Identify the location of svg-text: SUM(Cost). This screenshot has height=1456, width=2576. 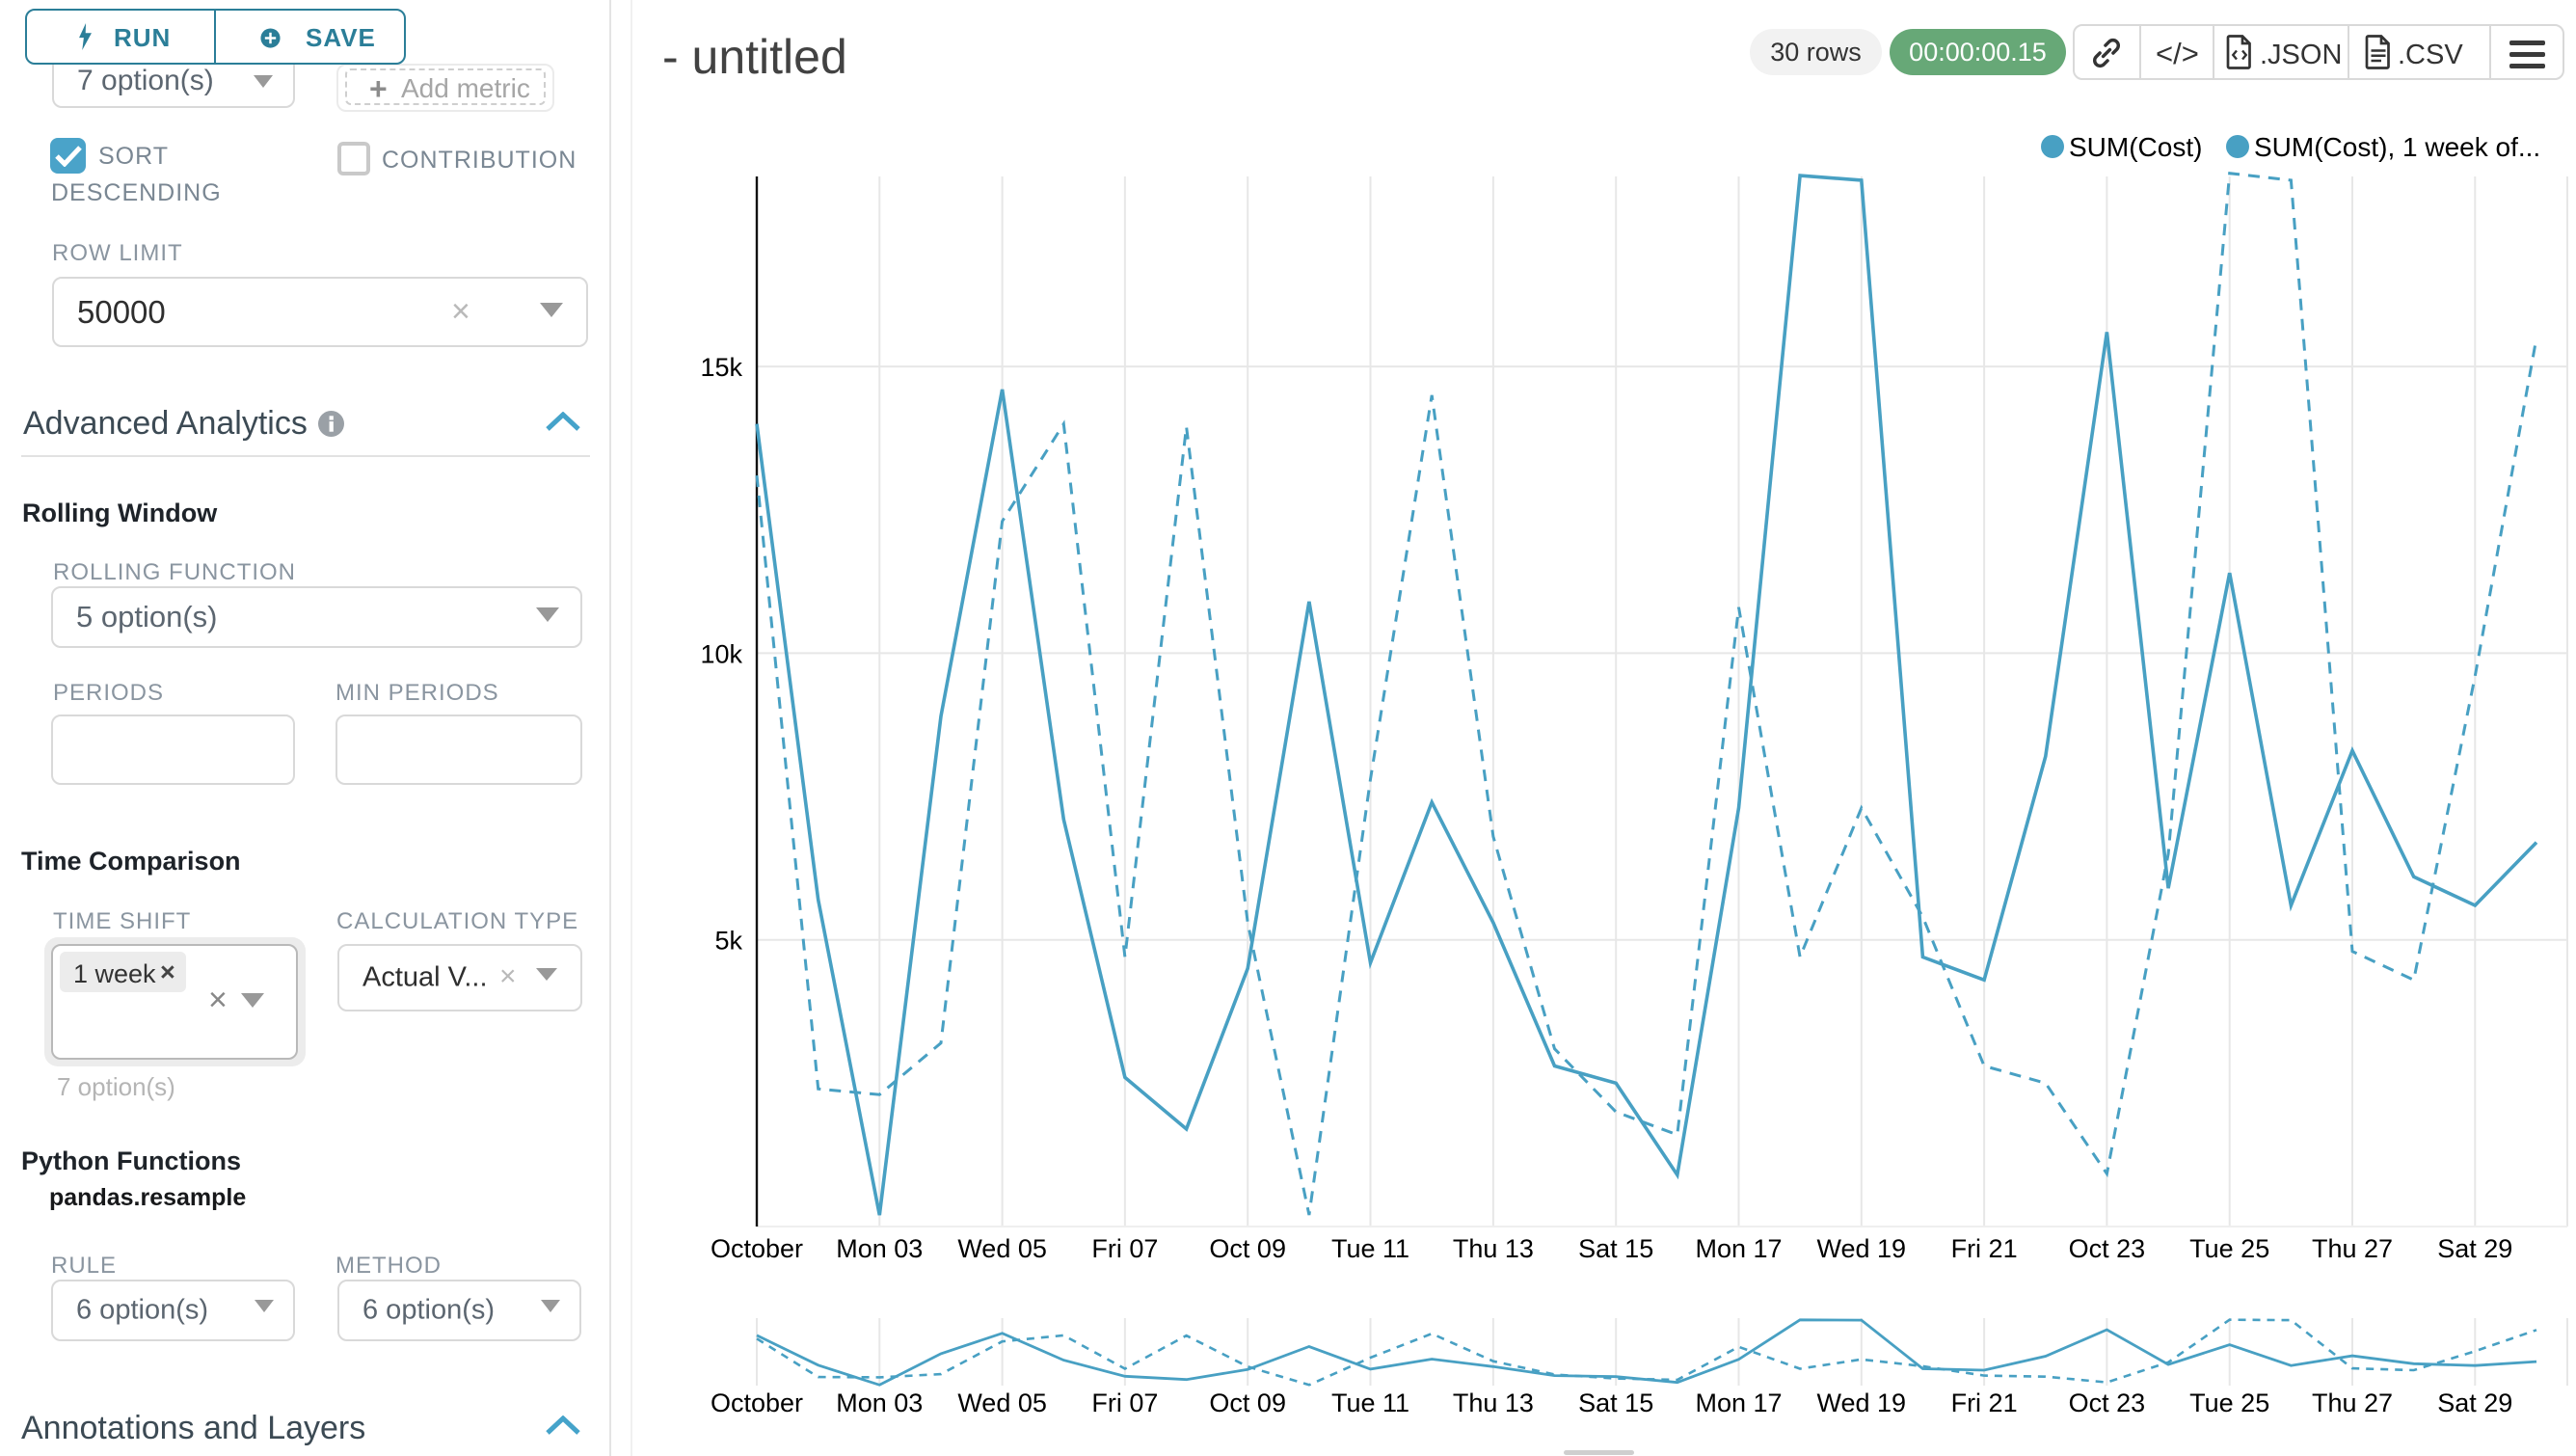
(2136, 147).